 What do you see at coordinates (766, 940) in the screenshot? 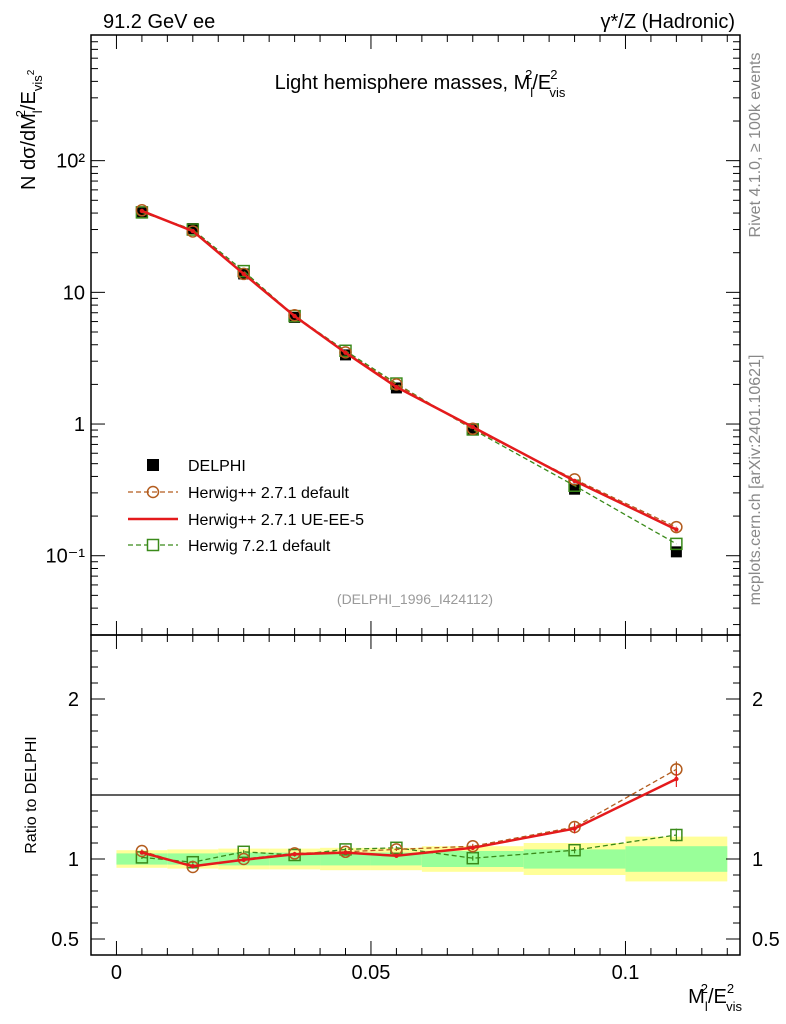
I see `ratio-y-tick-label-right: 0.5` at bounding box center [766, 940].